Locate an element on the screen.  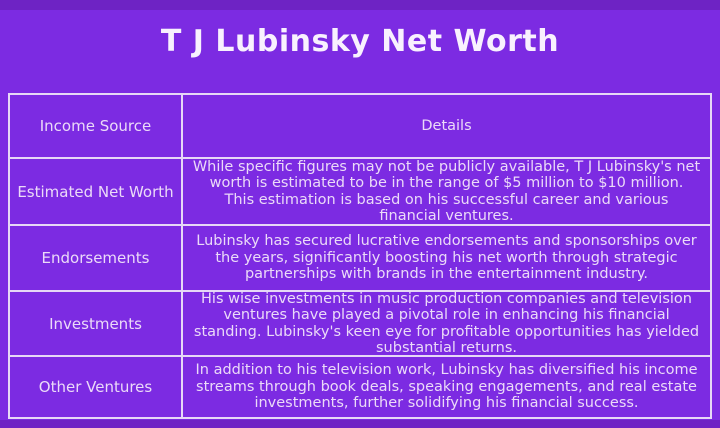
page-title: T J Lubinsky Net Worth is located at coordinates (360, 41).